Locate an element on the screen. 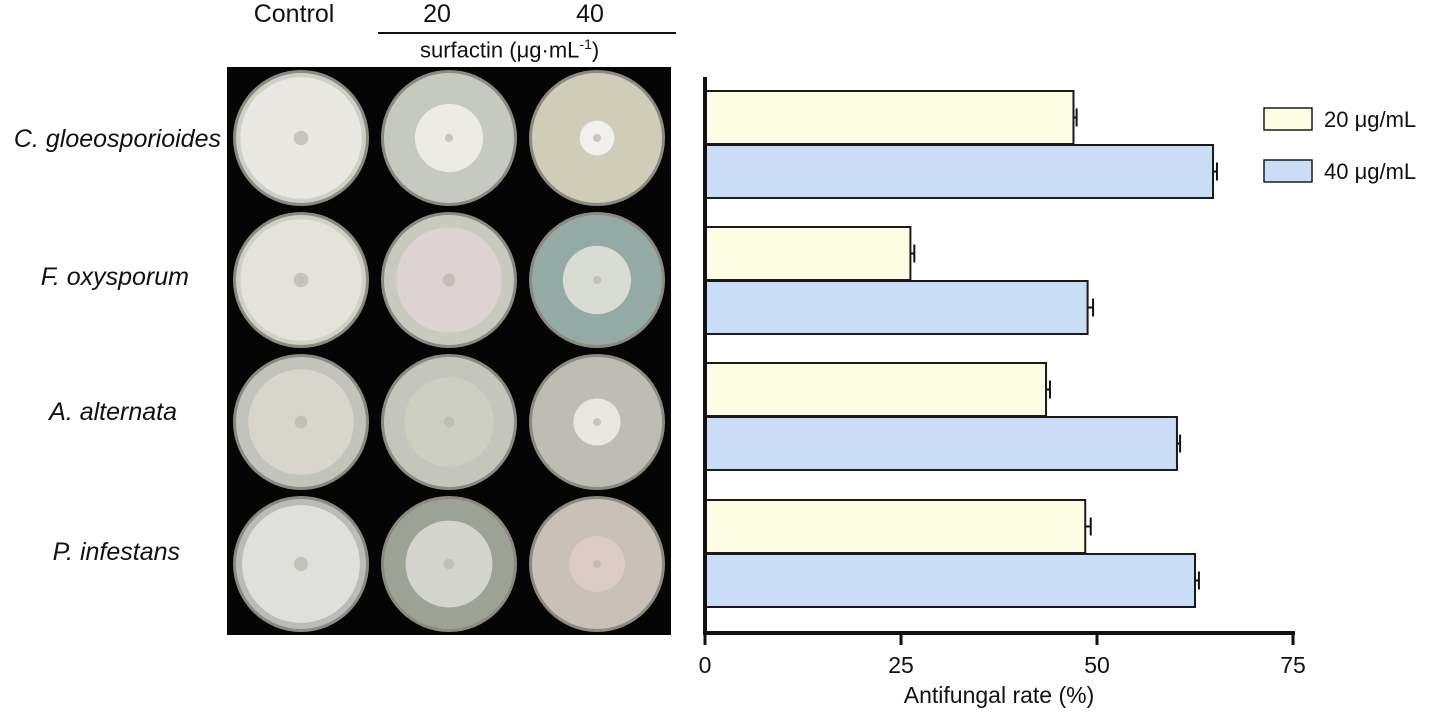 This screenshot has height=713, width=1429. bar-40-g-ml-p-infestans is located at coordinates (950, 580).